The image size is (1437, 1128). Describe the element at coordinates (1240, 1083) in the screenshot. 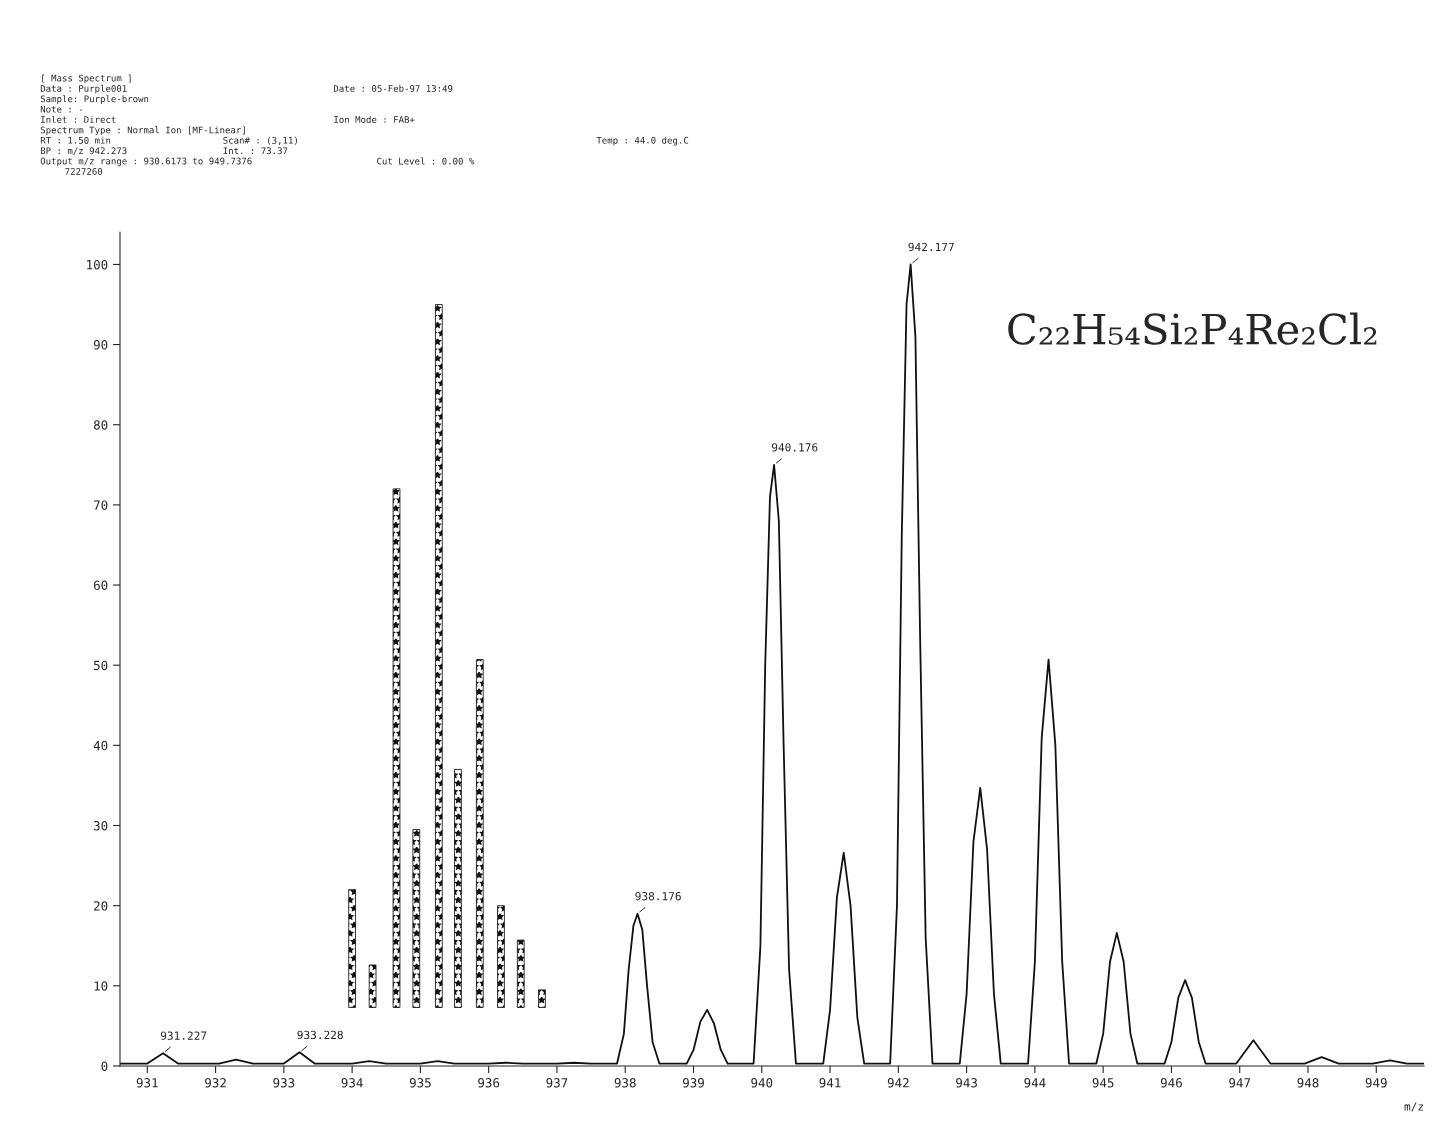

I see `x-tick-label: 947` at that location.